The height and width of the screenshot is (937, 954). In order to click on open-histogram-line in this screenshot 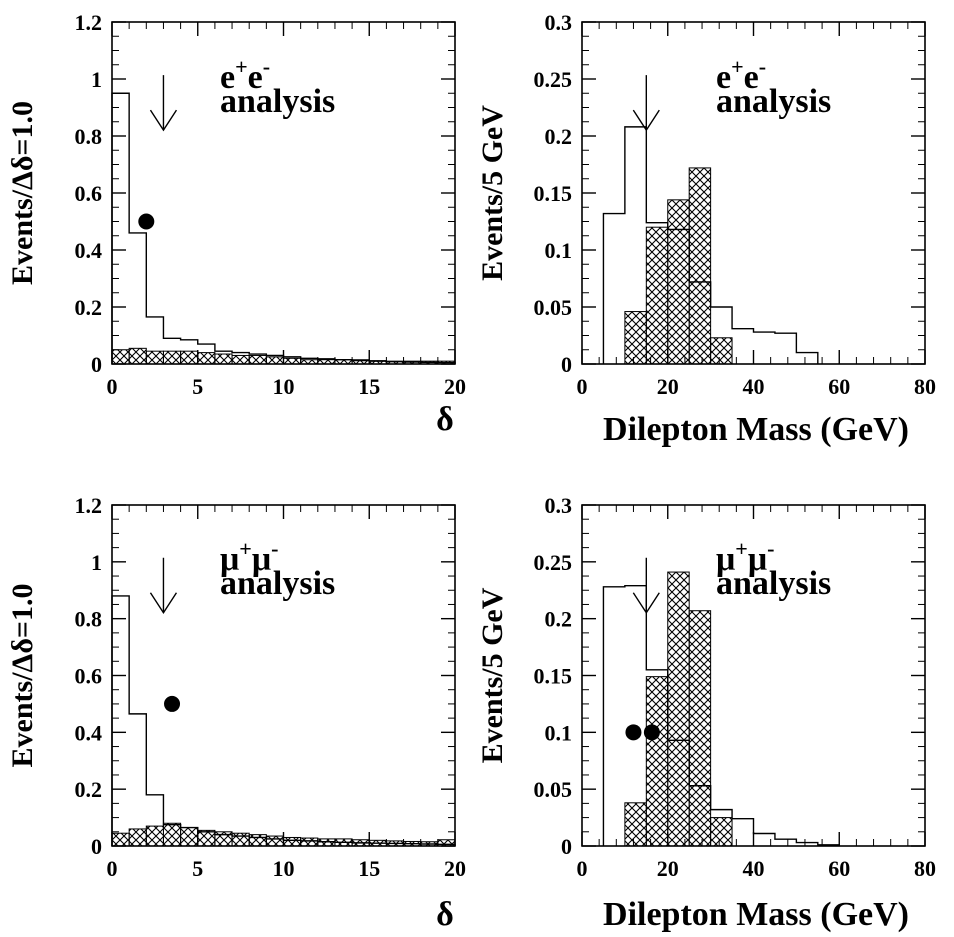, I will do `click(283, 228)`.